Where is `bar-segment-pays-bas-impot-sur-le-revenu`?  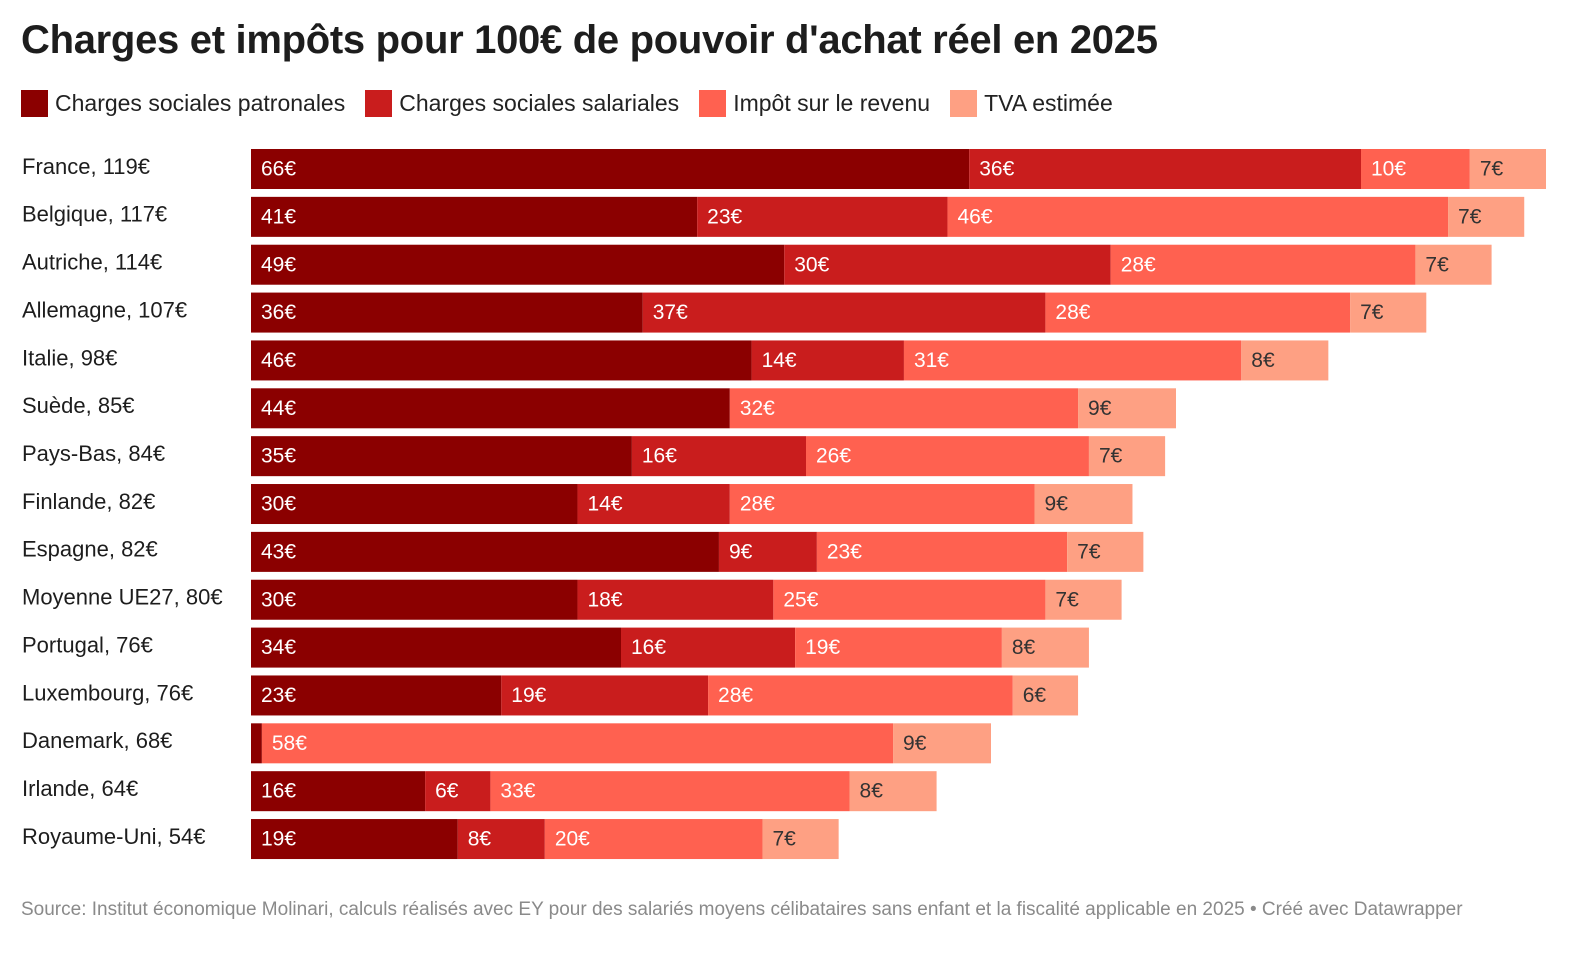 bar-segment-pays-bas-impot-sur-le-revenu is located at coordinates (947, 456).